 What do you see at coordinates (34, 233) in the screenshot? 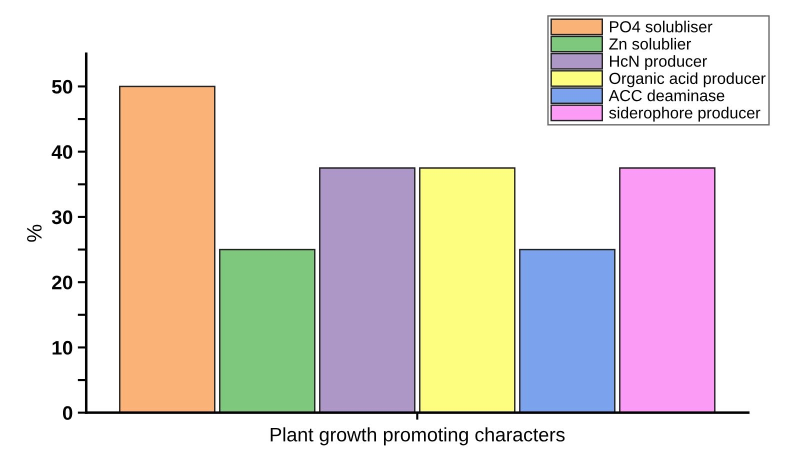
I see `y-axis-title: %` at bounding box center [34, 233].